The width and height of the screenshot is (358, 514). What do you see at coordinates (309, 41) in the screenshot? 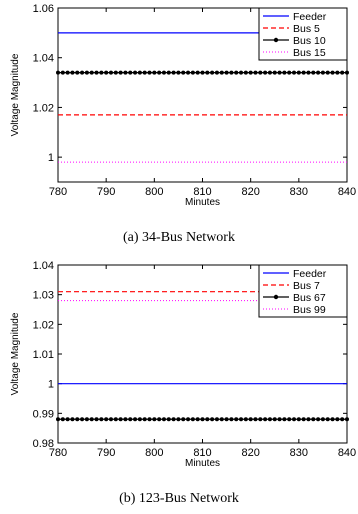
I see `legend-label: Bus 10` at bounding box center [309, 41].